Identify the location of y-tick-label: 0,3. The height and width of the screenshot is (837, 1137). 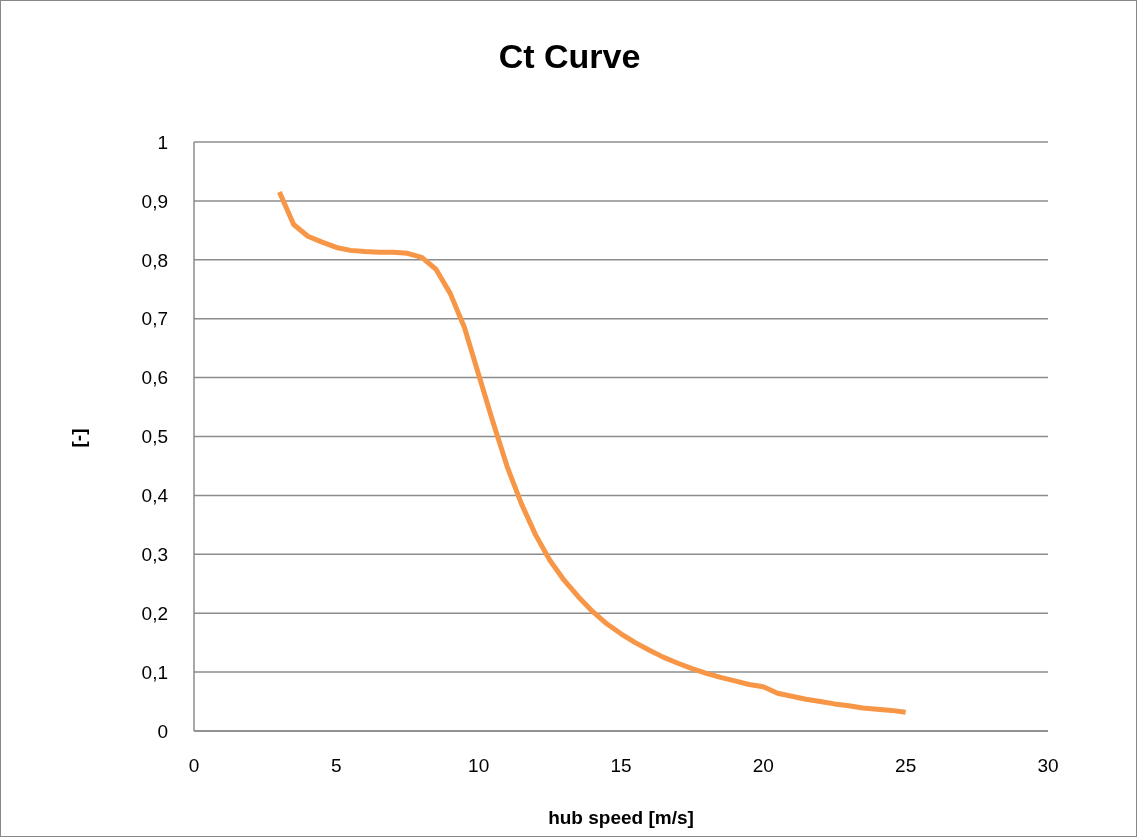
(154, 555).